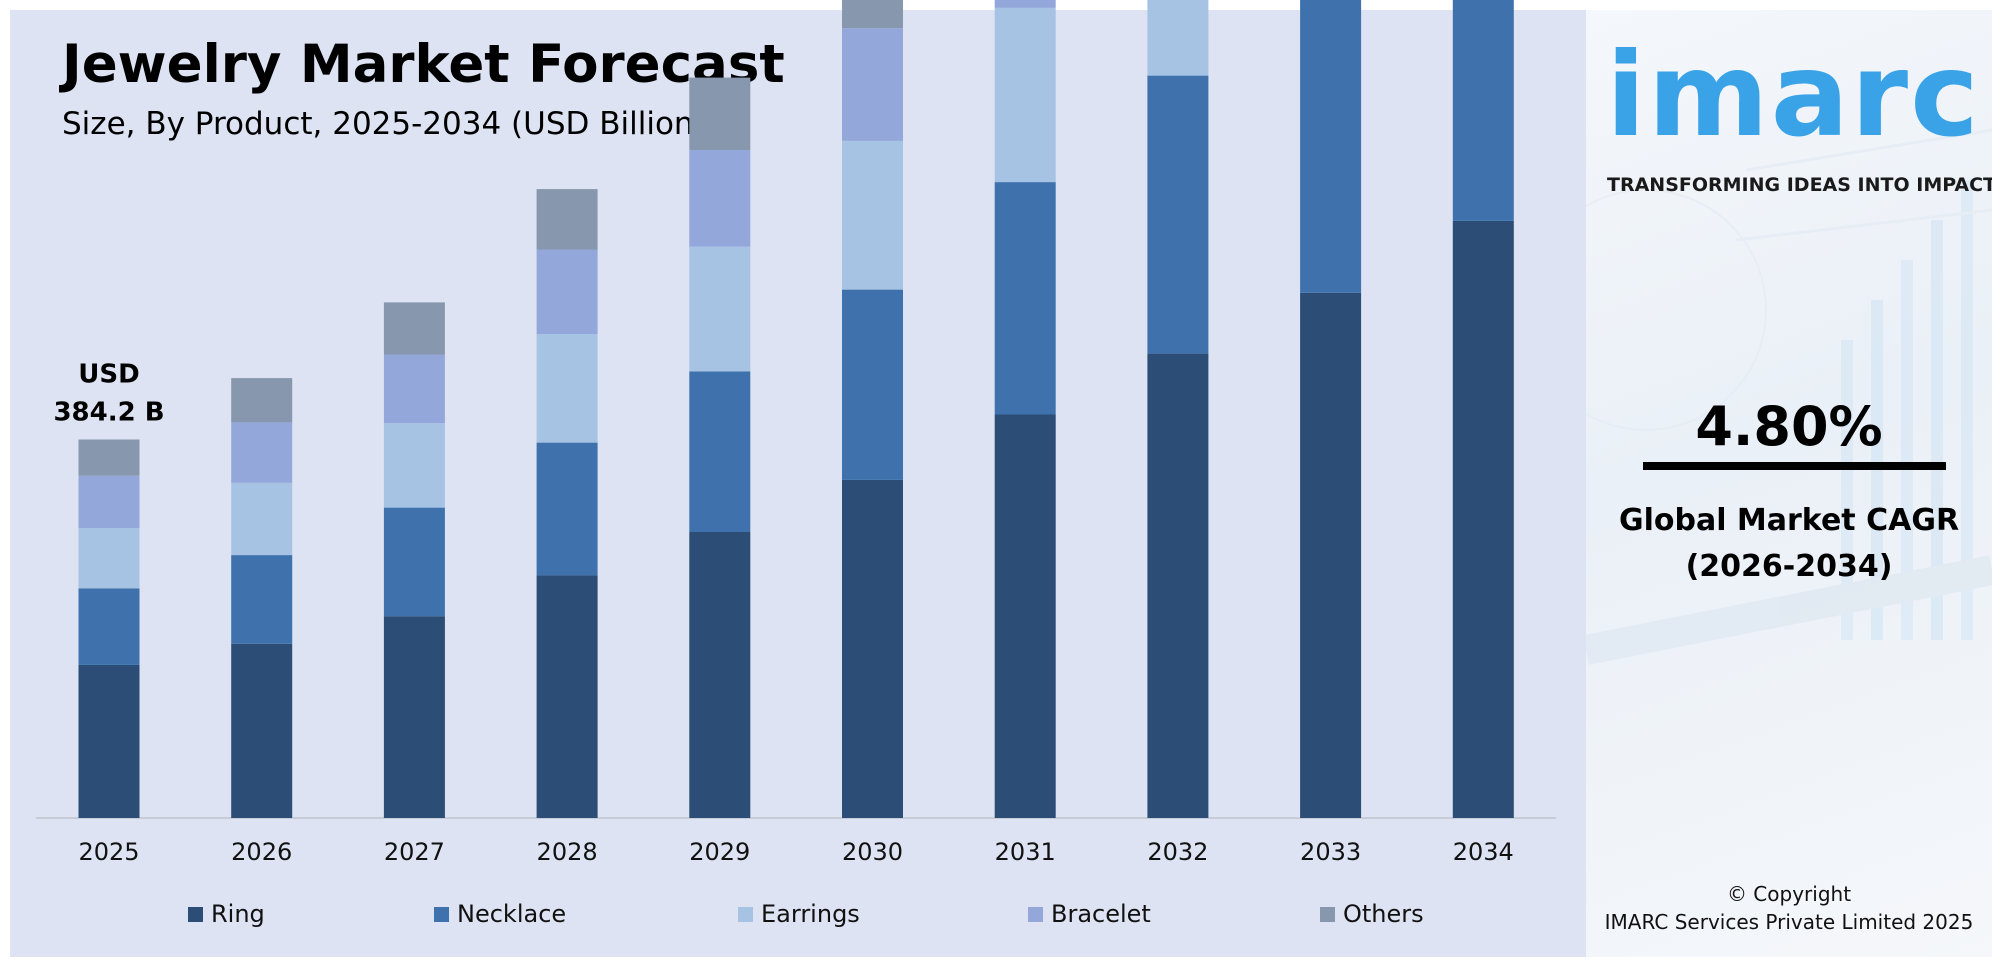 The height and width of the screenshot is (968, 2002). I want to click on bar-segment-necklace-2034, so click(1483, 110).